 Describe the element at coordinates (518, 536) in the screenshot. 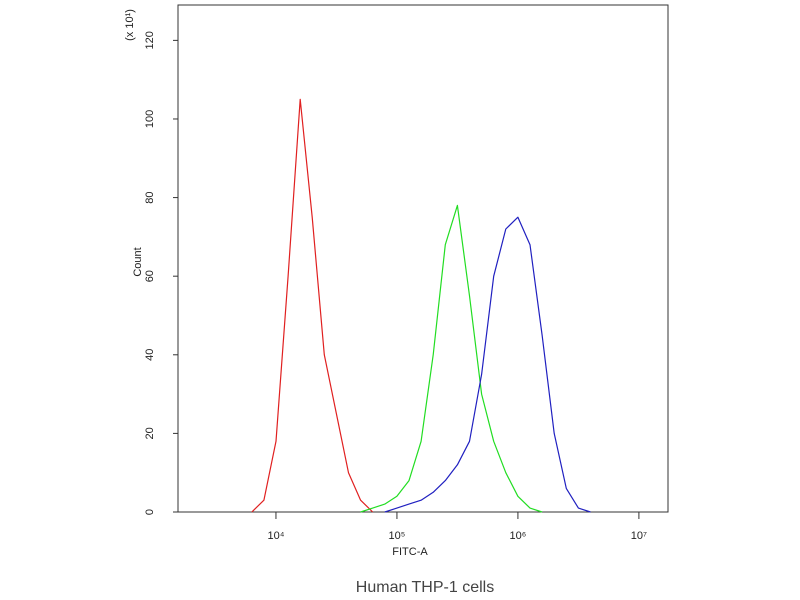

I see `x-tick-label: 10⁶` at that location.